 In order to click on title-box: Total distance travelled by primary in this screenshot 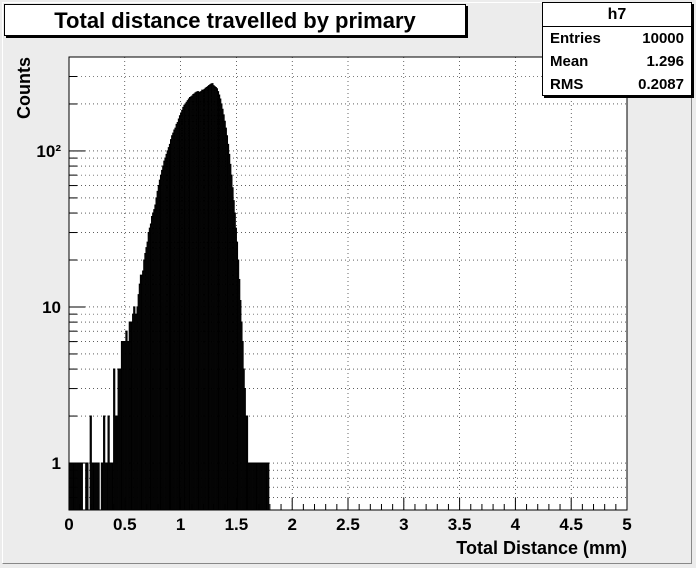, I will do `click(235, 20)`.